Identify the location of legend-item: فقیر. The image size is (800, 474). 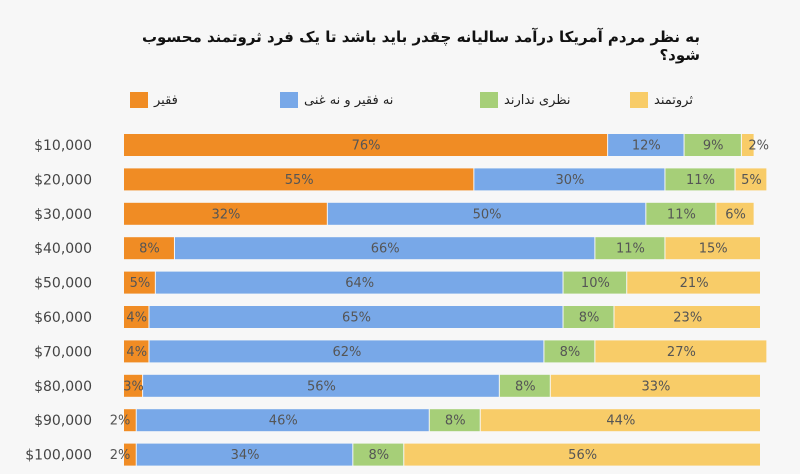
(154, 100).